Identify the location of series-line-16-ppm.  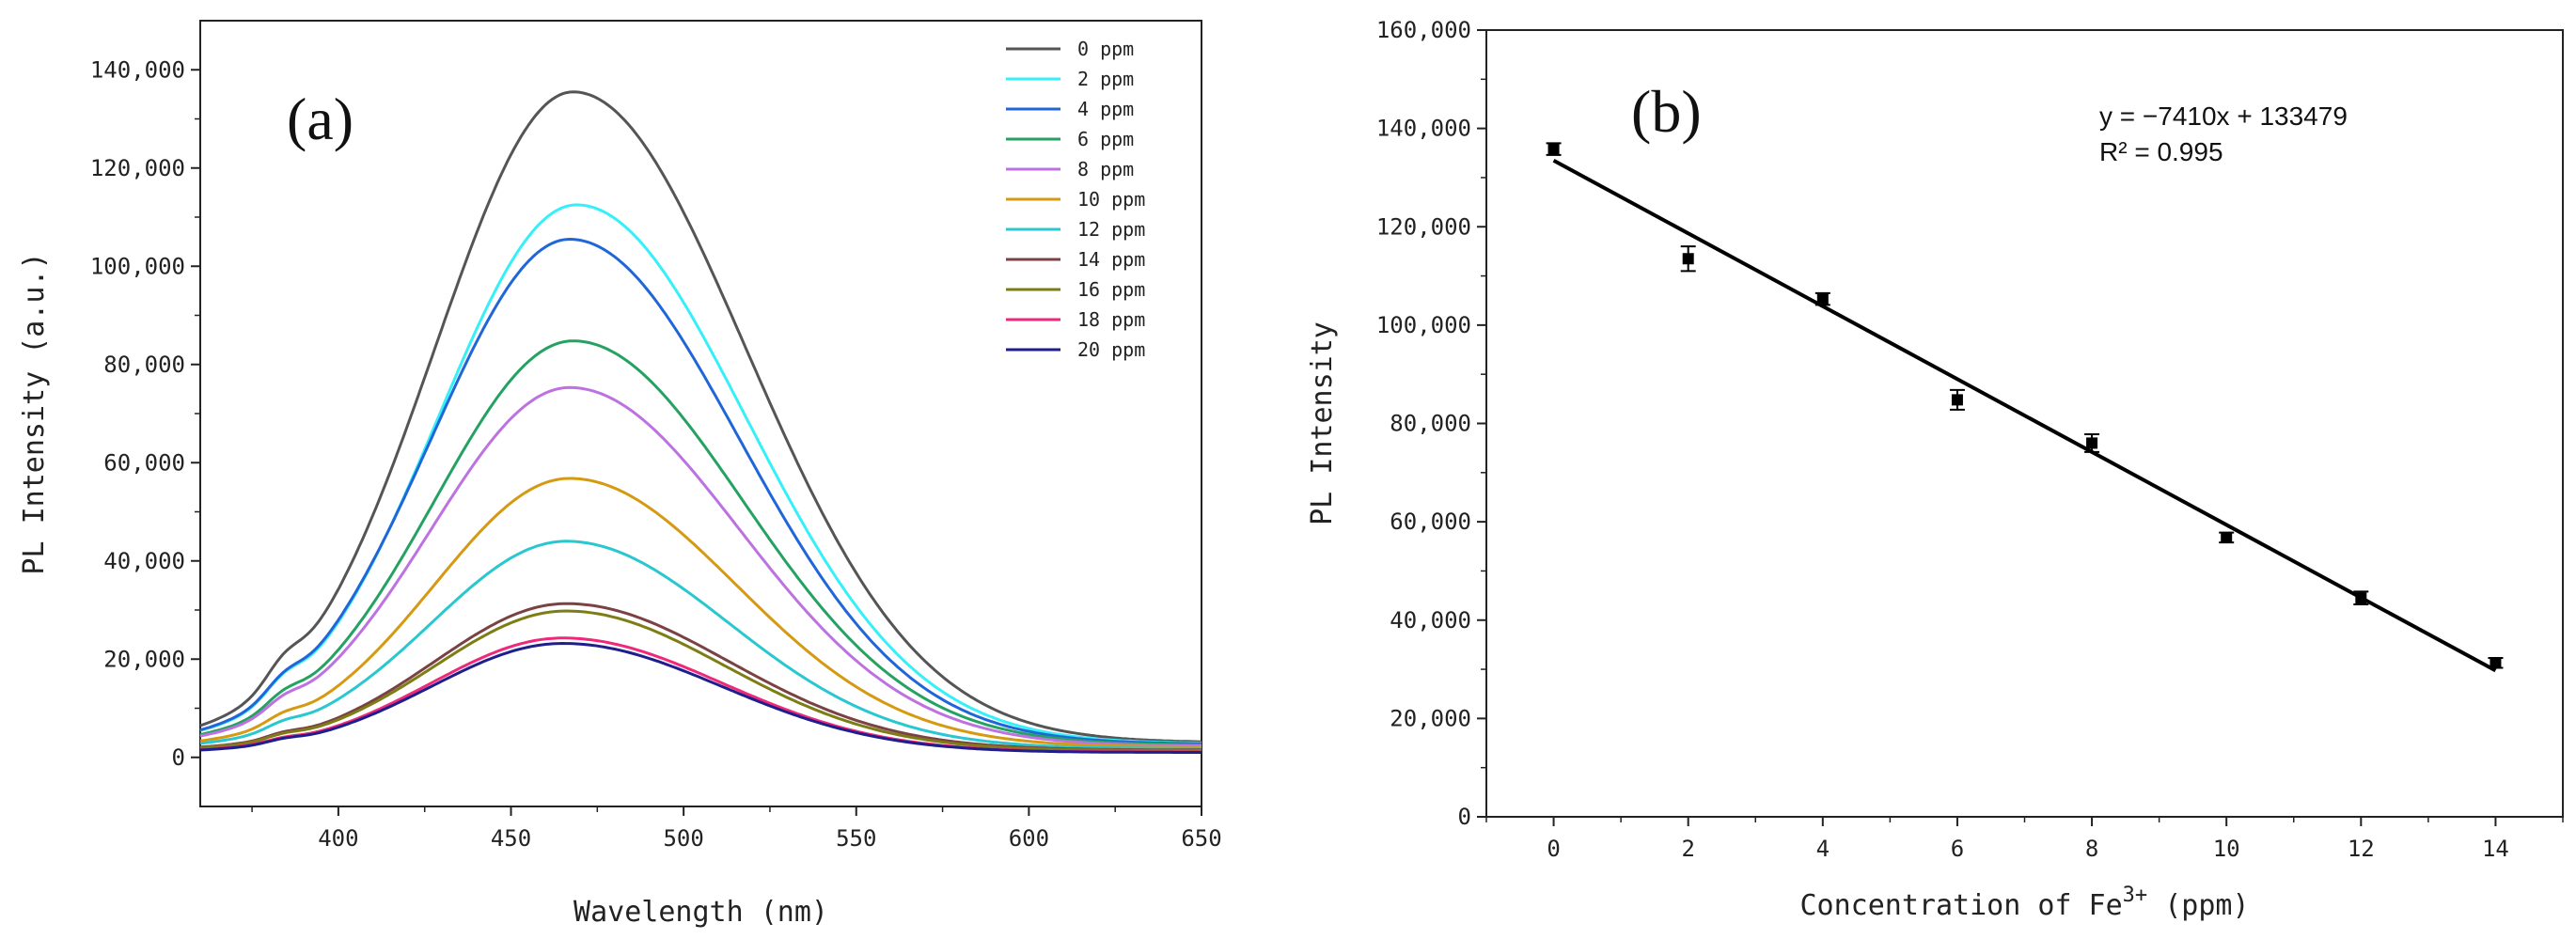
(701, 680).